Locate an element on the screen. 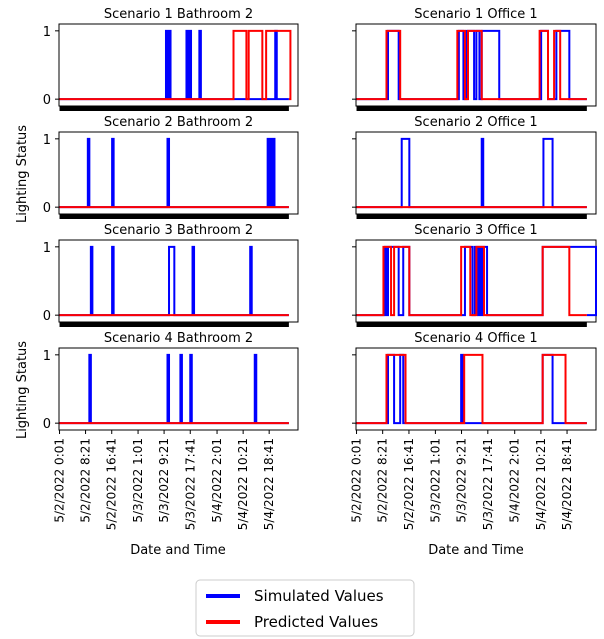 This screenshot has height=639, width=604. subplot-title: Scenario 3 Bathroom 2 is located at coordinates (178, 230).